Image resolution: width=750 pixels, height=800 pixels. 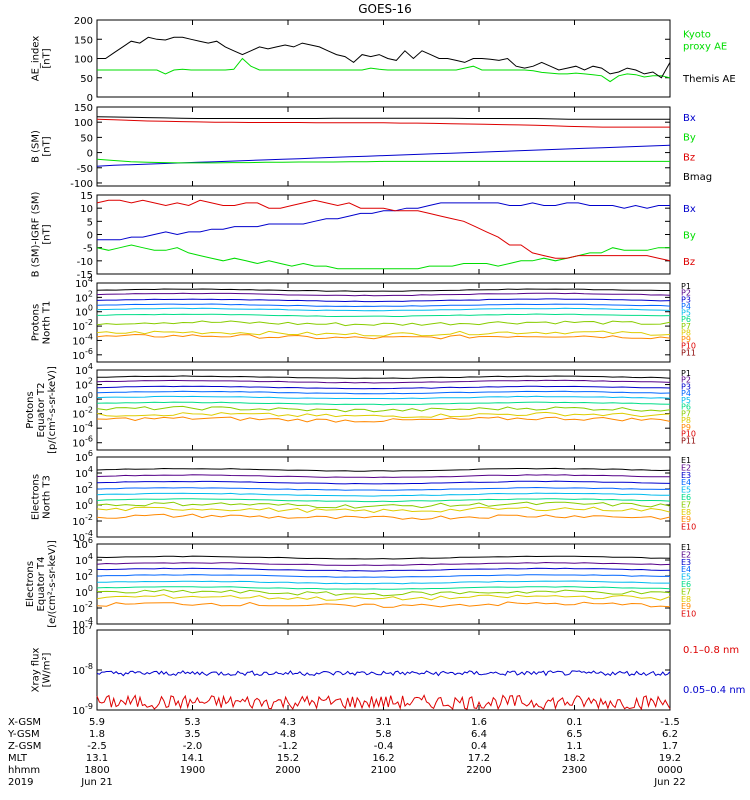 What do you see at coordinates (574, 770) in the screenshot?
I see `footer-value: 2300` at bounding box center [574, 770].